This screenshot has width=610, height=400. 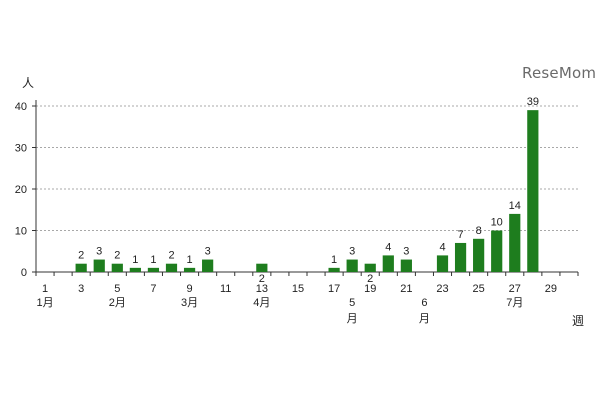 I want to click on data-label: 39, so click(x=533, y=102).